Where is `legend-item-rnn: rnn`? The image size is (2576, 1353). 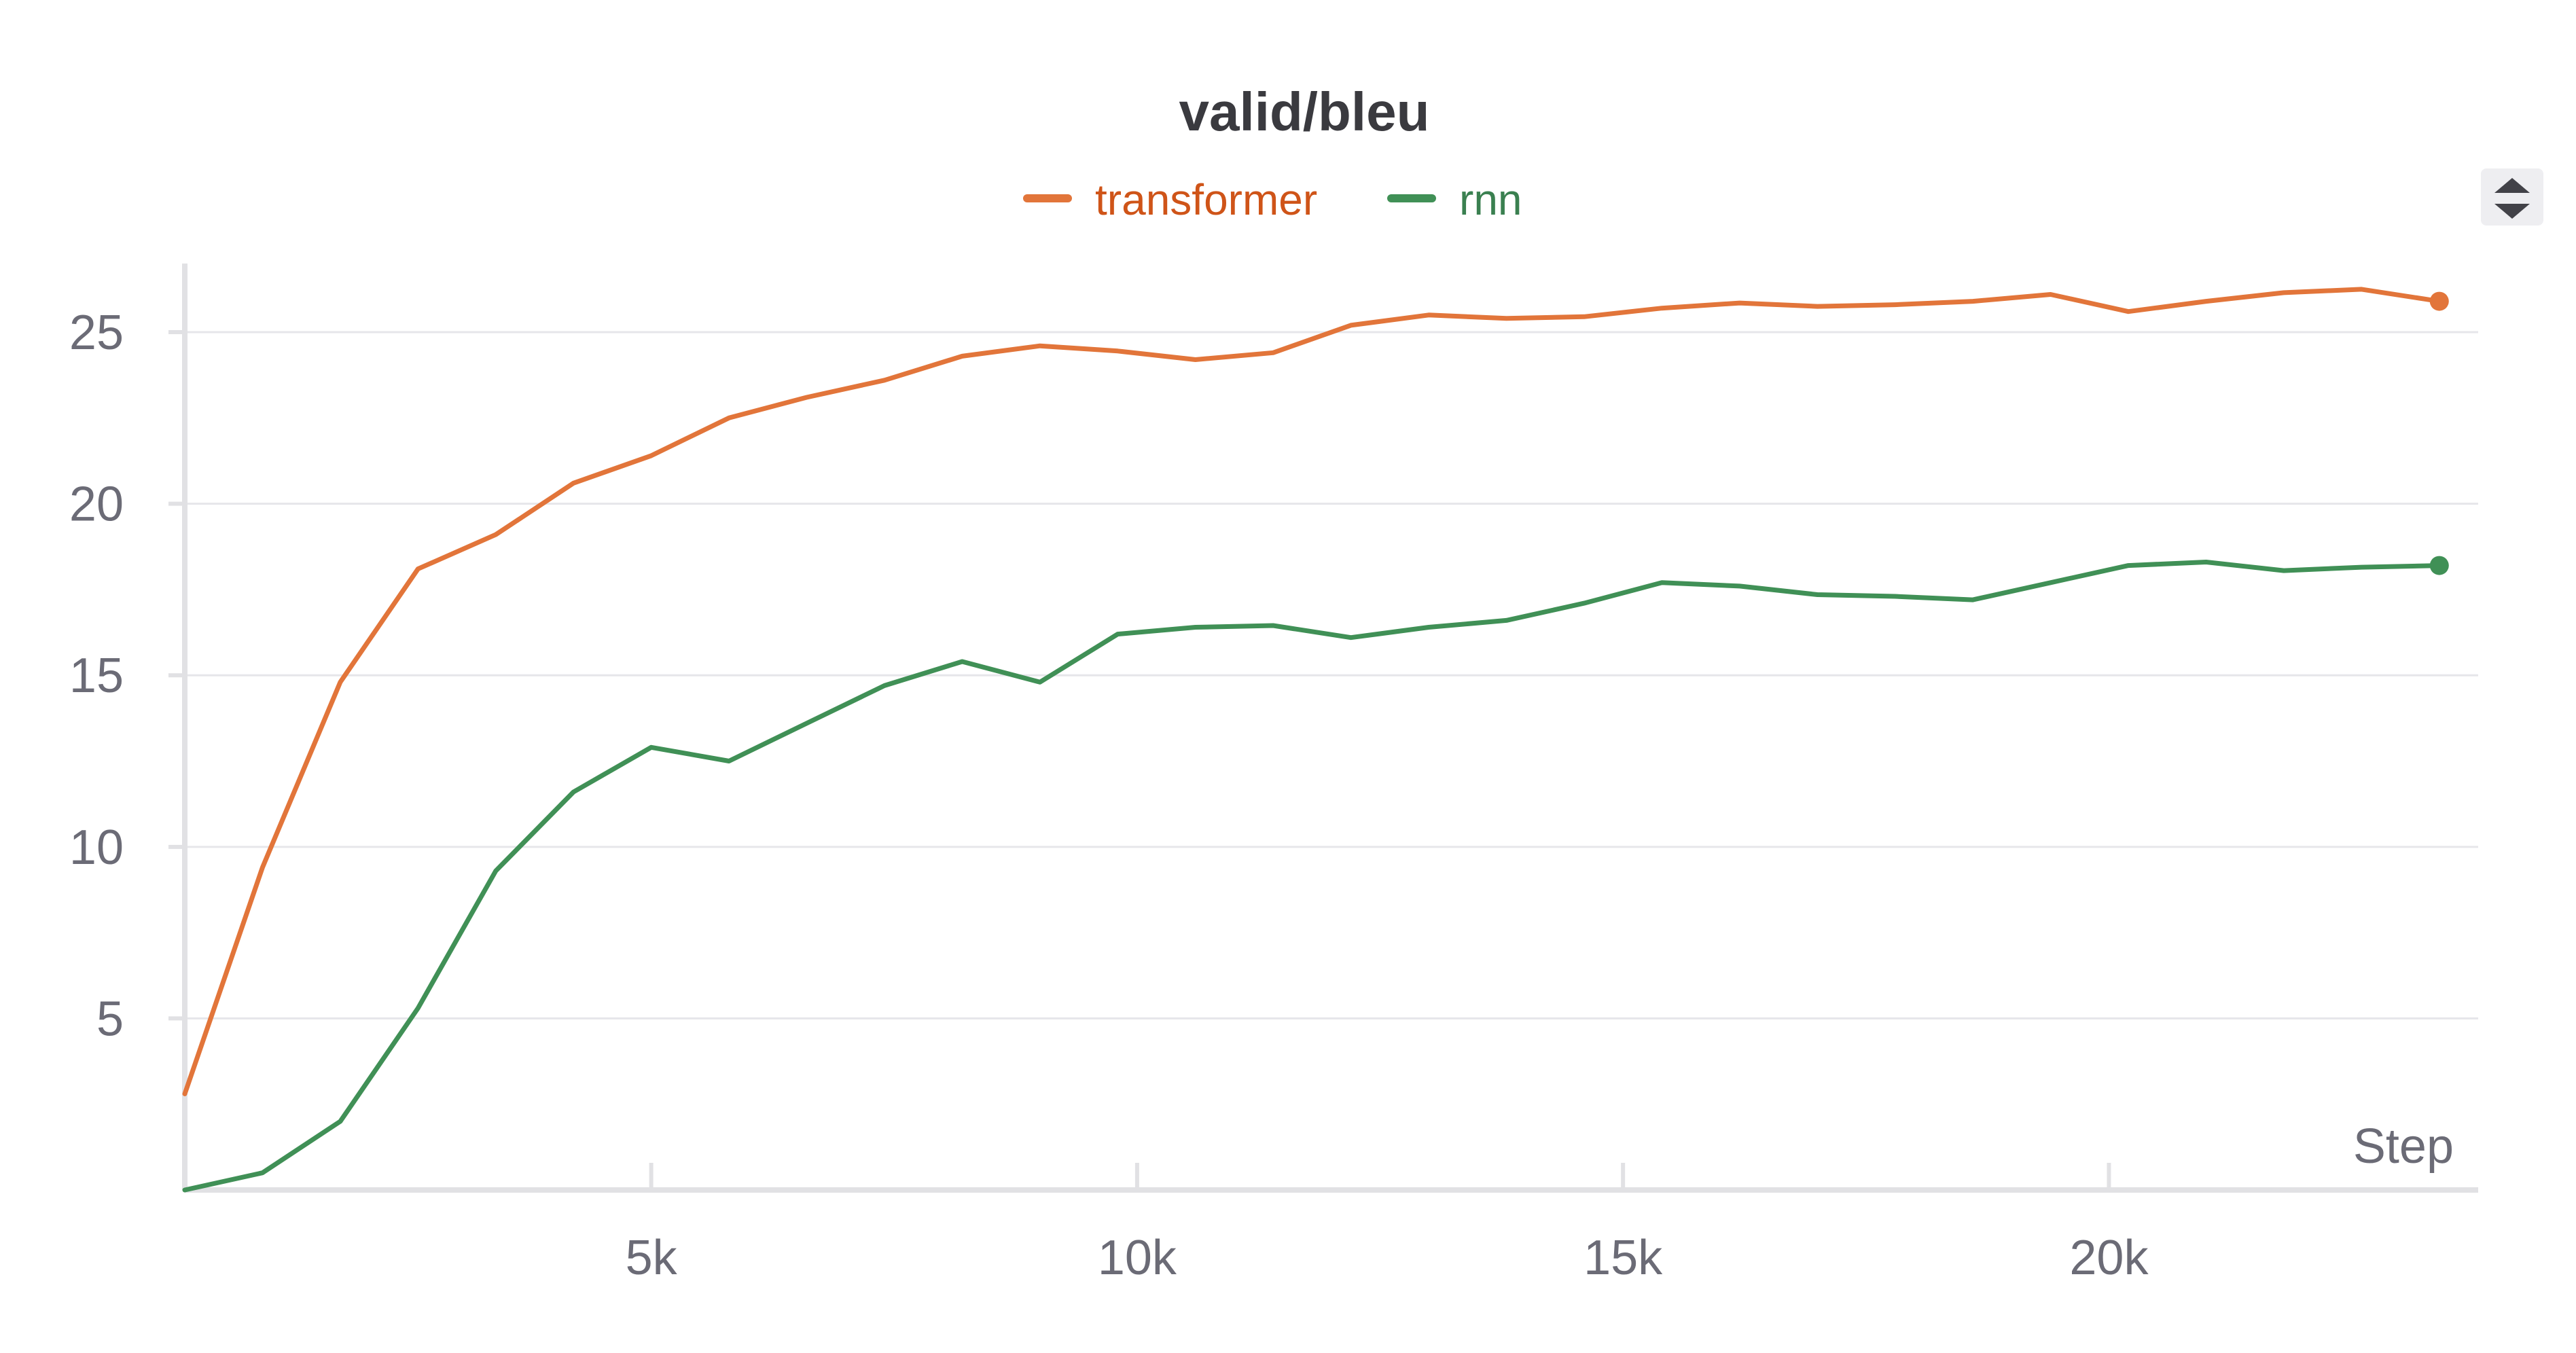 legend-item-rnn: rnn is located at coordinates (1455, 199).